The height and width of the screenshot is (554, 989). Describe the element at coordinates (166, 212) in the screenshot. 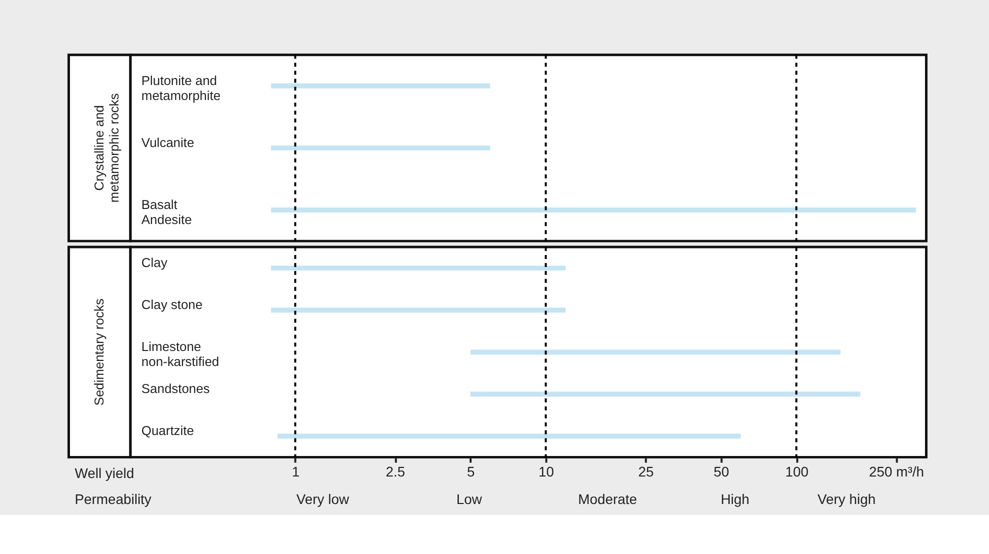

I see `y-tick-label: Basalt Andesite` at that location.